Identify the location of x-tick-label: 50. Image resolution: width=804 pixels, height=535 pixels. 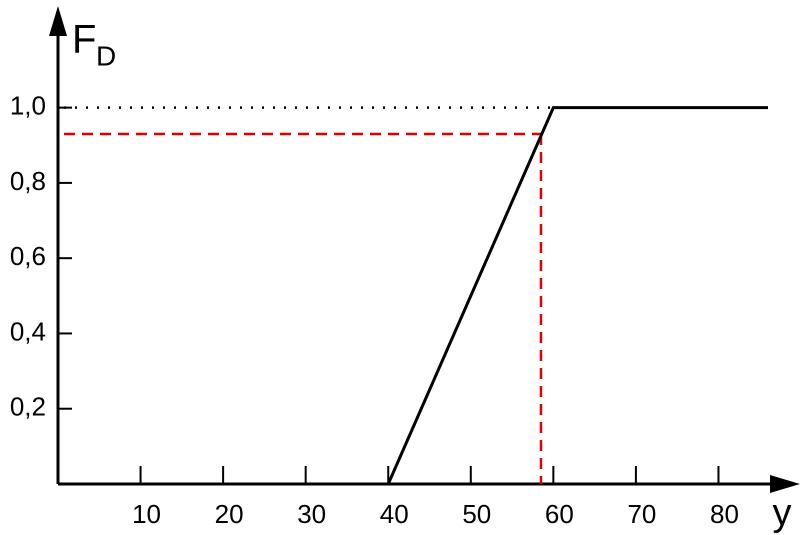
(476, 514).